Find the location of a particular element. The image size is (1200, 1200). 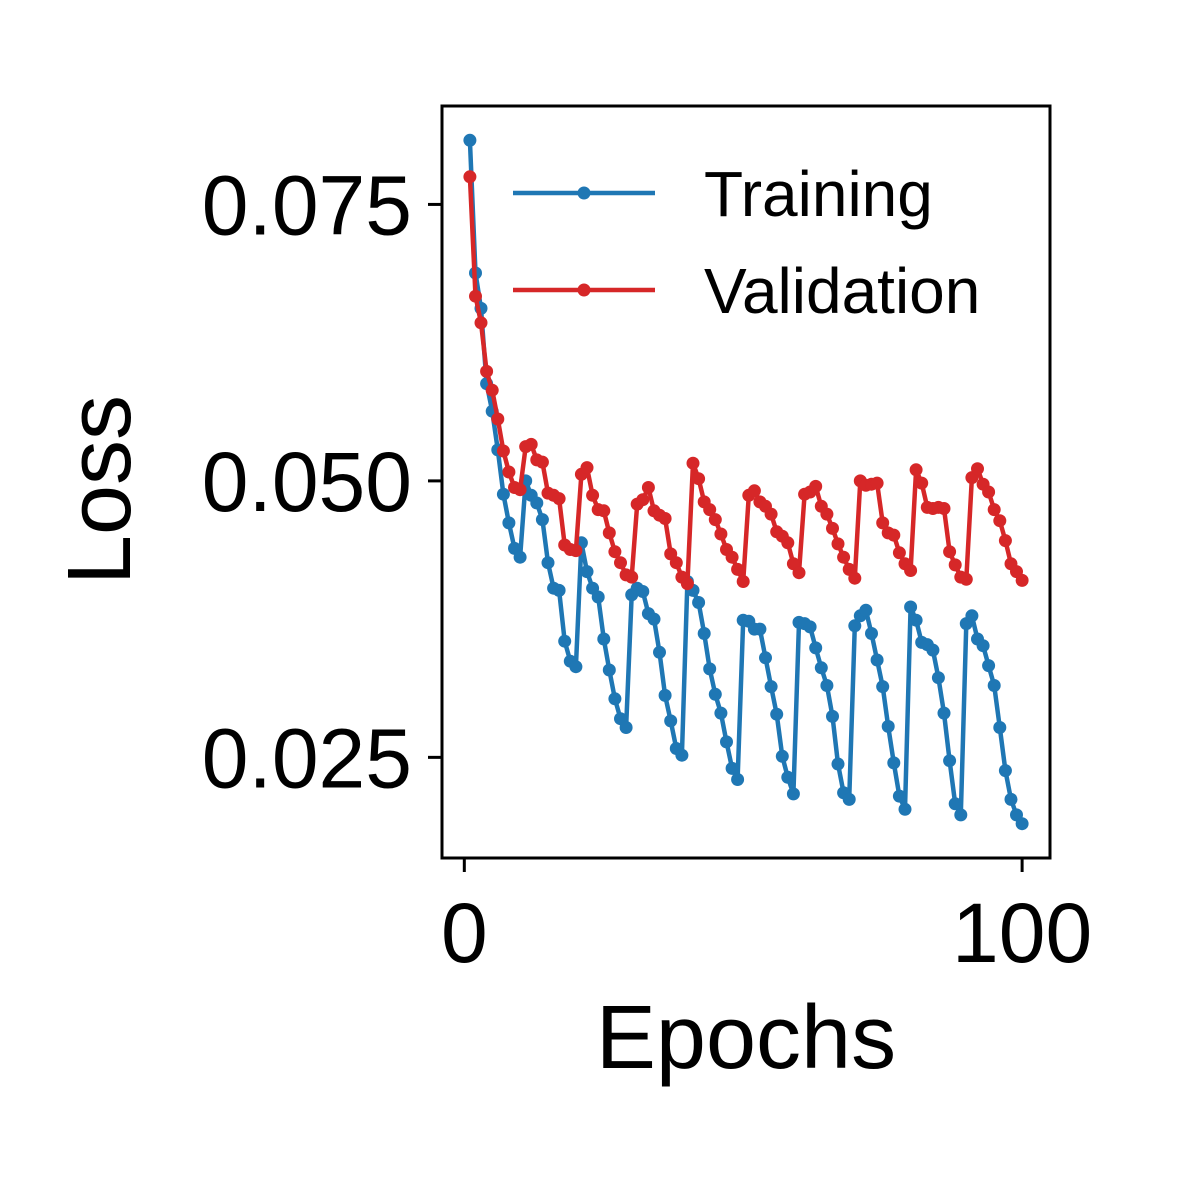

y-tick-label: 0.050 is located at coordinates (307, 482).